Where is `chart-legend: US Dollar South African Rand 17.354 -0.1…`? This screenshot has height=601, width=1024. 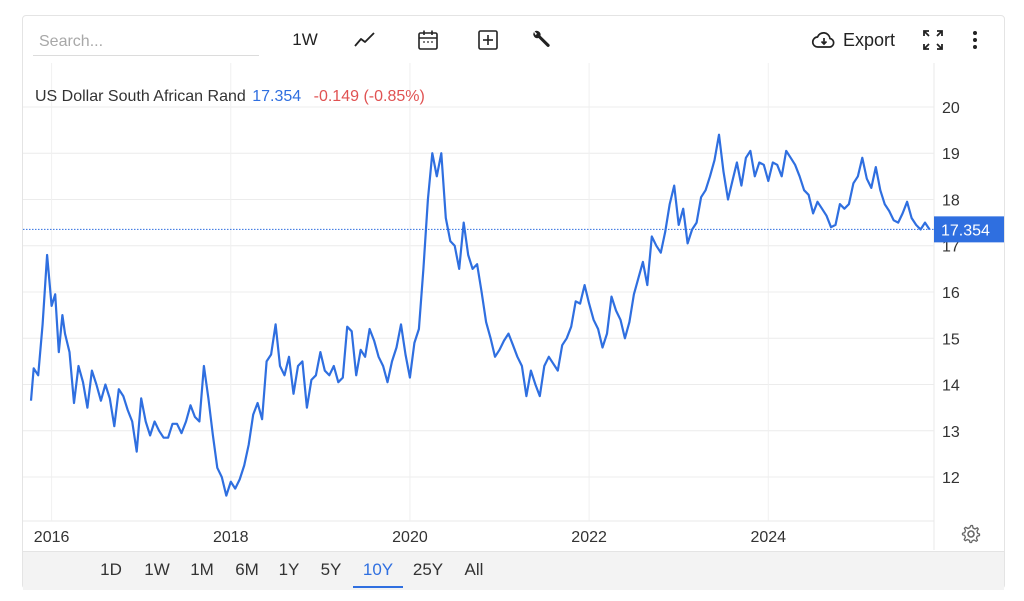 chart-legend: US Dollar South African Rand 17.354 -0.1… is located at coordinates (230, 97).